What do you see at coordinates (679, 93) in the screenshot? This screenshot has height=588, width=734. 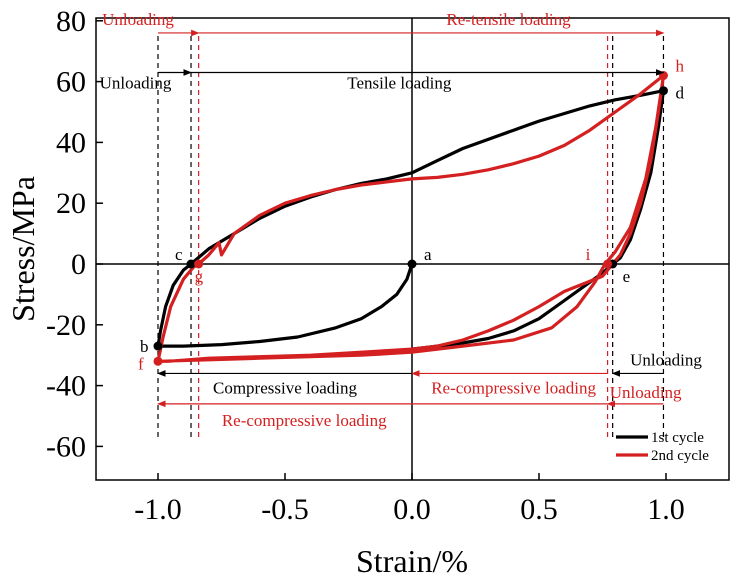 I see `point-label-d: d` at bounding box center [679, 93].